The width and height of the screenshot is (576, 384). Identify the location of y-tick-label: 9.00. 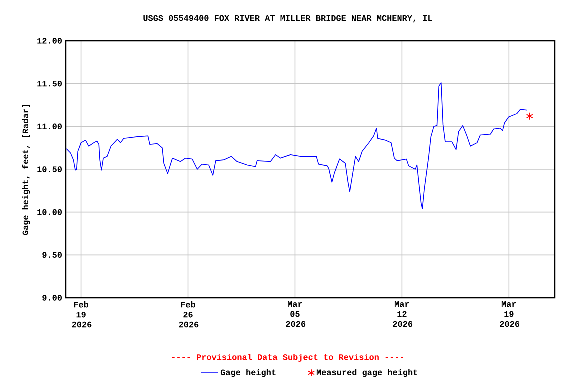
(52, 298).